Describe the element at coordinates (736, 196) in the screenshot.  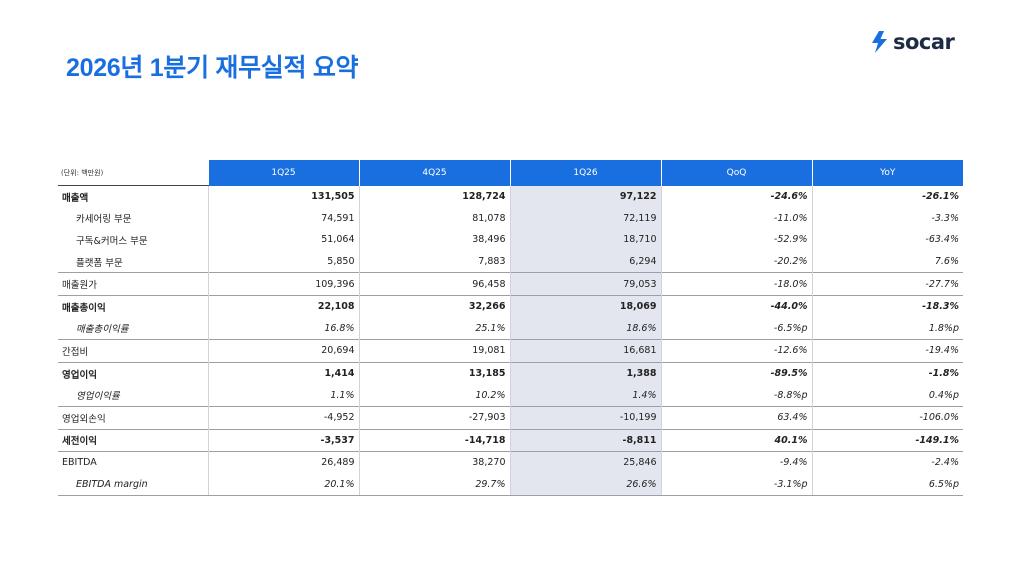
I see `cell-qoq: -24.6%` at that location.